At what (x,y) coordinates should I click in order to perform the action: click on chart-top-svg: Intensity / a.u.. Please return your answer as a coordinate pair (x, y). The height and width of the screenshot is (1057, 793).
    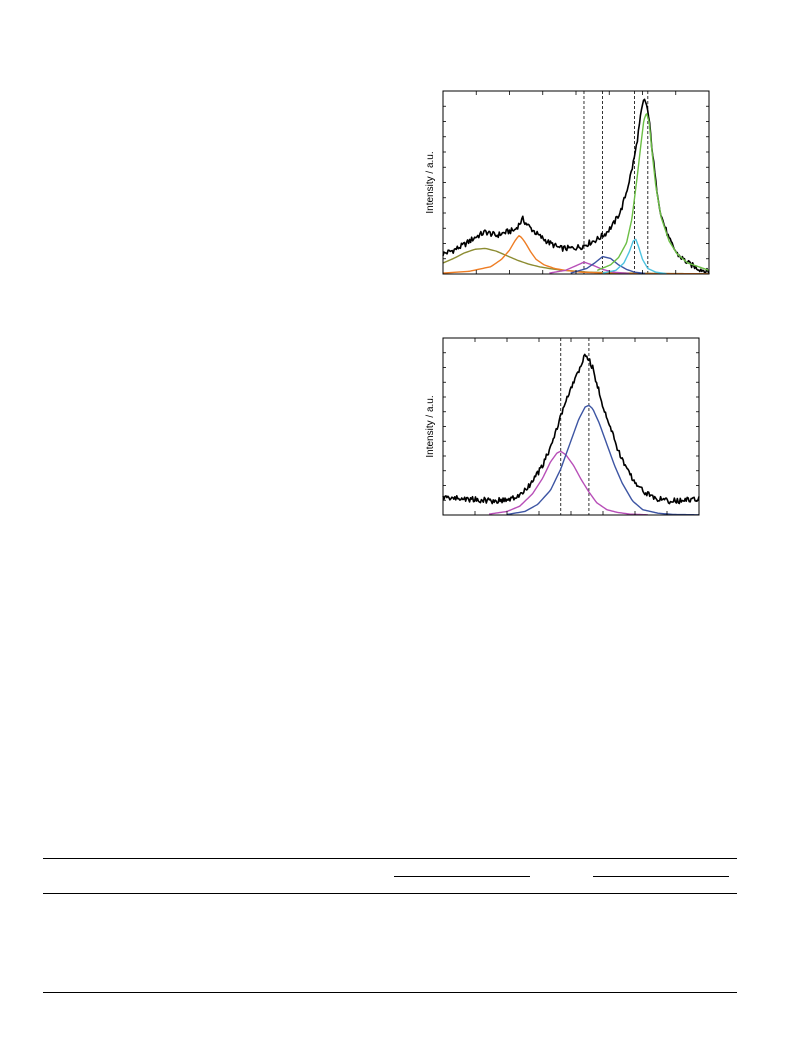
    Looking at the image, I should click on (567, 182).